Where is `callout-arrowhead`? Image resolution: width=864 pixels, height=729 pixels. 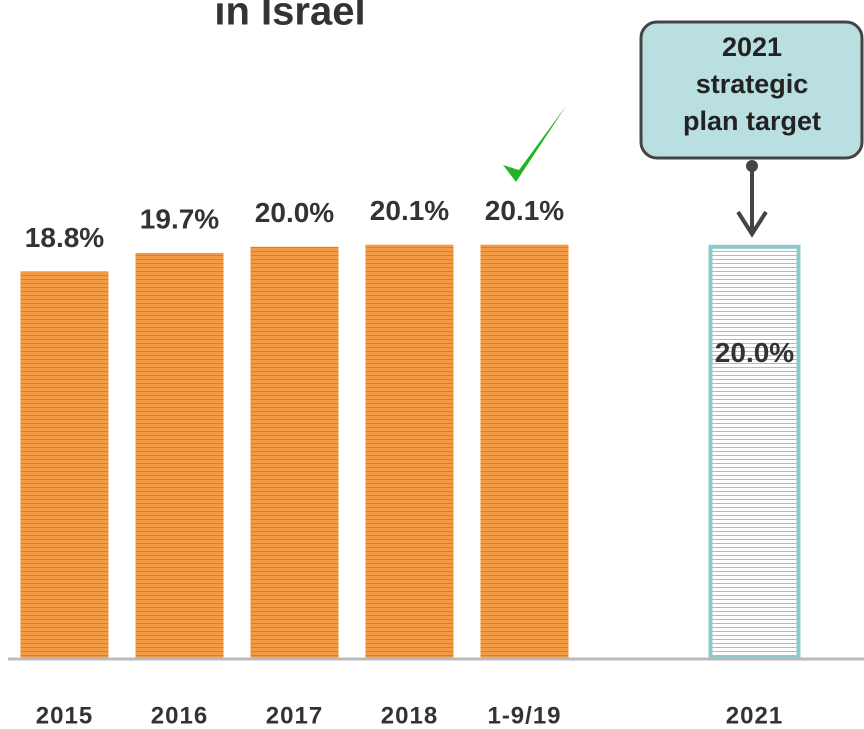
callout-arrowhead is located at coordinates (752, 224).